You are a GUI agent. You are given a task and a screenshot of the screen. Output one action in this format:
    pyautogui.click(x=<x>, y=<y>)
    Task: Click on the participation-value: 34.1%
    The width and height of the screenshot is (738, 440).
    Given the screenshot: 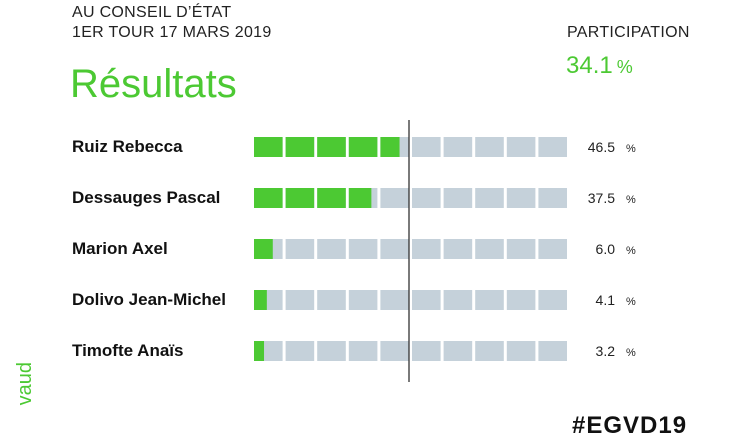 What is the action you would take?
    pyautogui.click(x=599, y=66)
    